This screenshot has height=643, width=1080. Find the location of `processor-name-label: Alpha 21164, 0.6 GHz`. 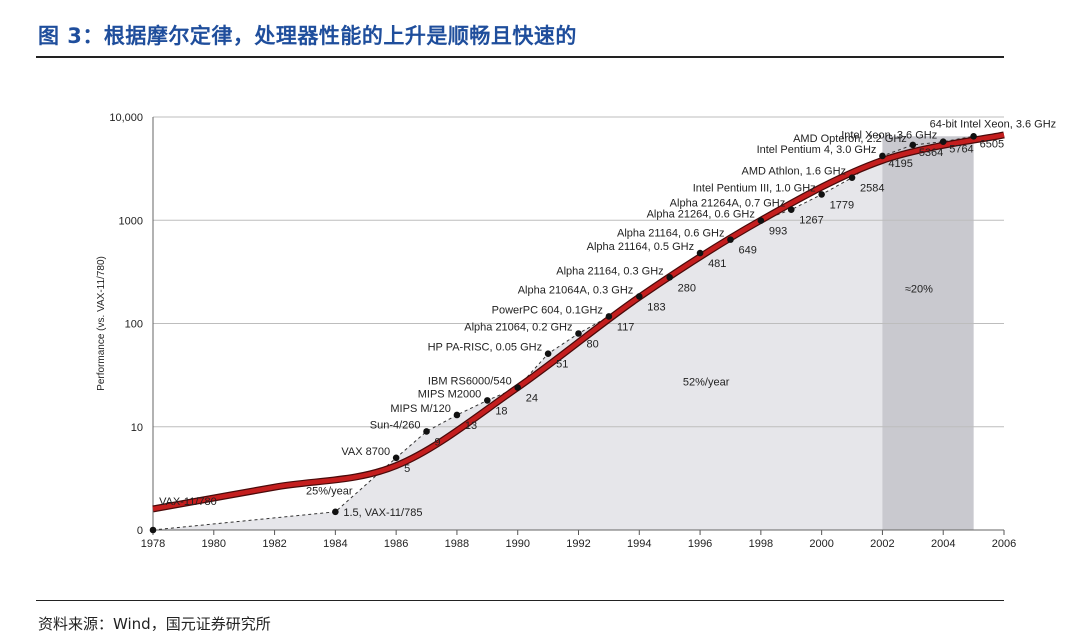

processor-name-label: Alpha 21164, 0.6 GHz is located at coordinates (670, 234).